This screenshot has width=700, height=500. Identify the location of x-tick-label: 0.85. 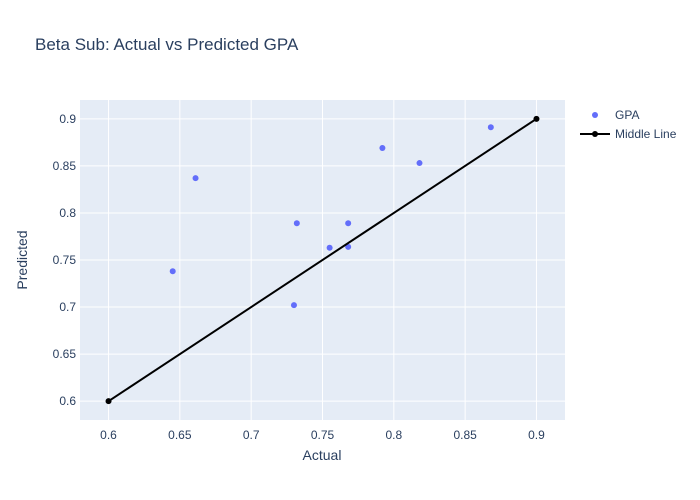
(465, 435).